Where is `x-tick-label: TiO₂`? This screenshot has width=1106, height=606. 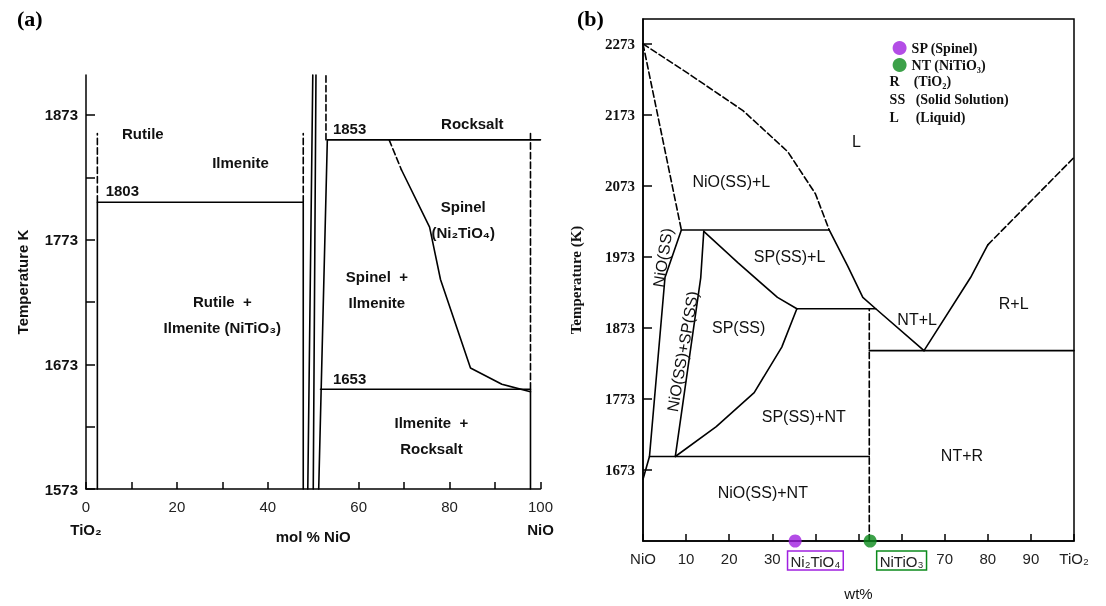 x-tick-label: TiO₂ is located at coordinates (1074, 558).